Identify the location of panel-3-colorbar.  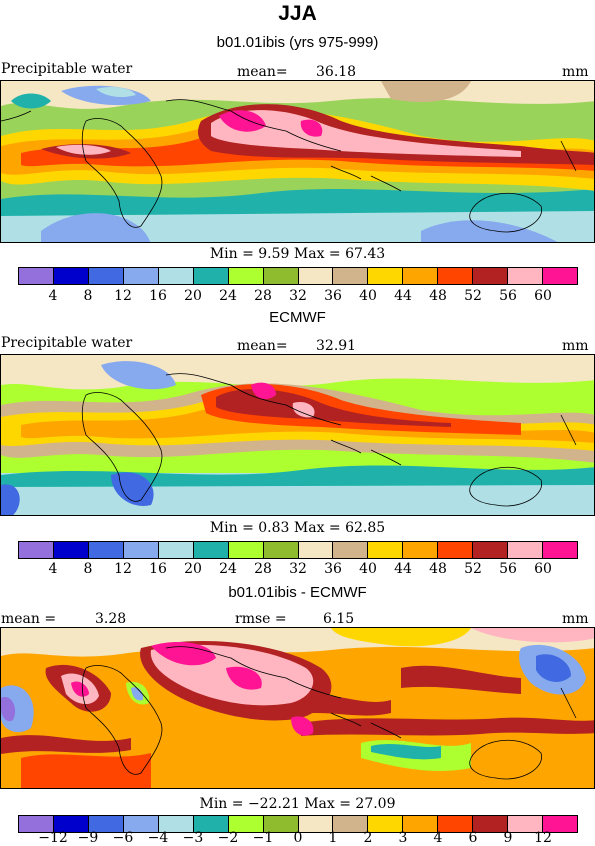
(298, 824).